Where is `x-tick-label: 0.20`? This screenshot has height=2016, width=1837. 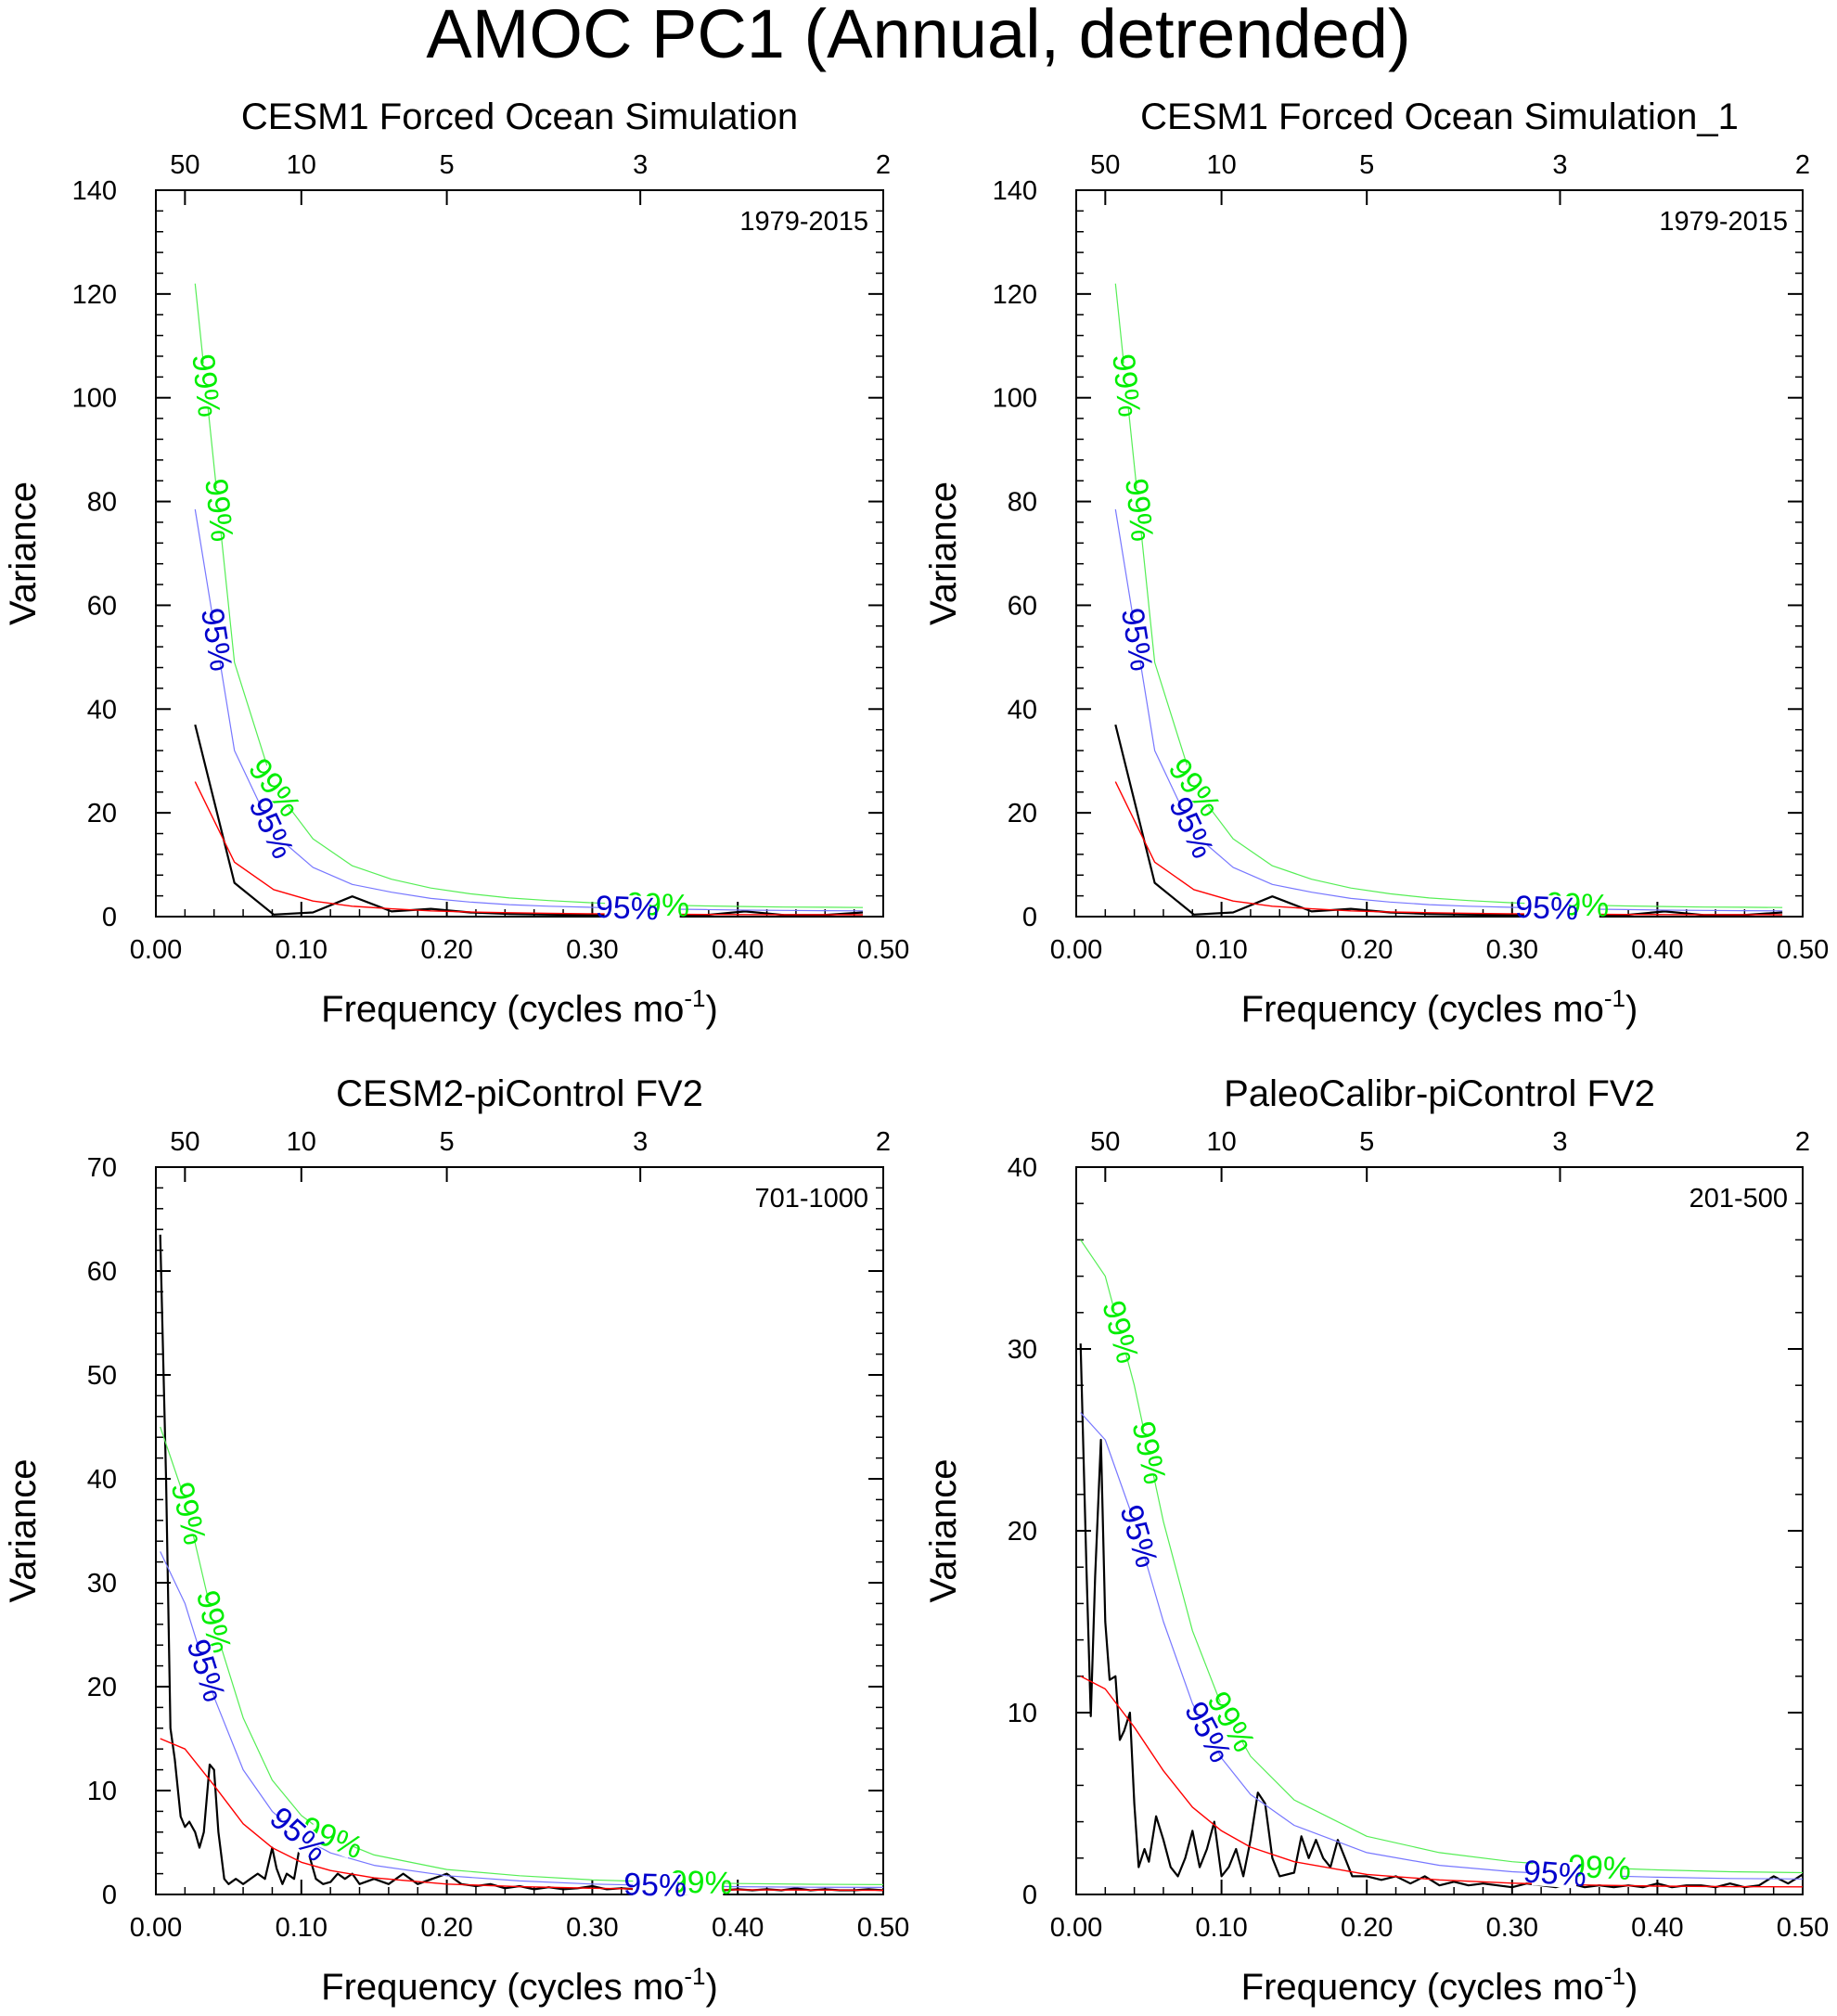
x-tick-label: 0.20 is located at coordinates (1367, 950).